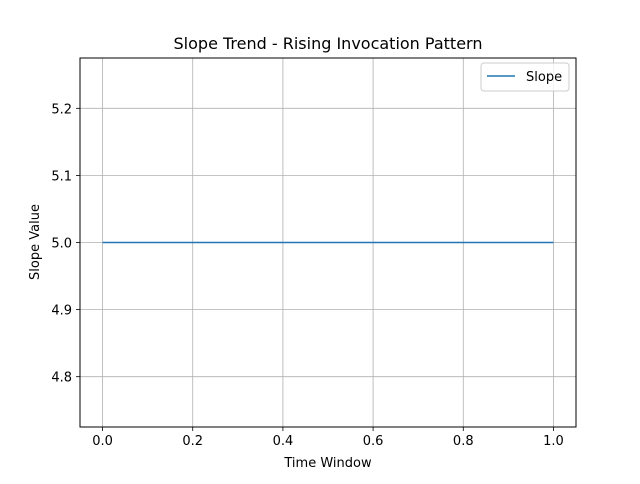  What do you see at coordinates (373, 441) in the screenshot?
I see `x-tick-label: 0.6` at bounding box center [373, 441].